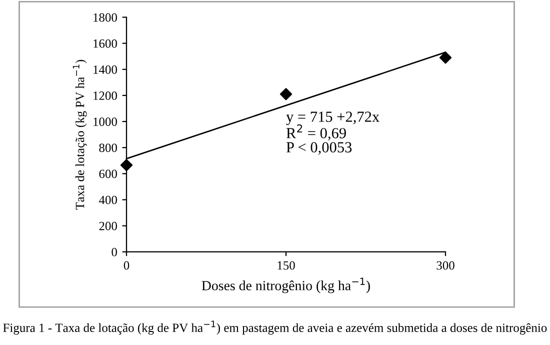 This screenshot has width=550, height=345. I want to click on annotation: P < 0,0053, so click(319, 148).